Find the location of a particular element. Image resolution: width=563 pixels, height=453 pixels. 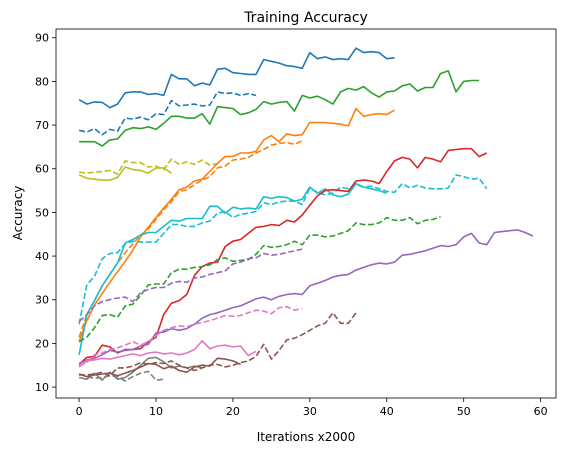

x-axis-ticks: 0 10 20 30 40 50 60 is located at coordinates (312, 408).